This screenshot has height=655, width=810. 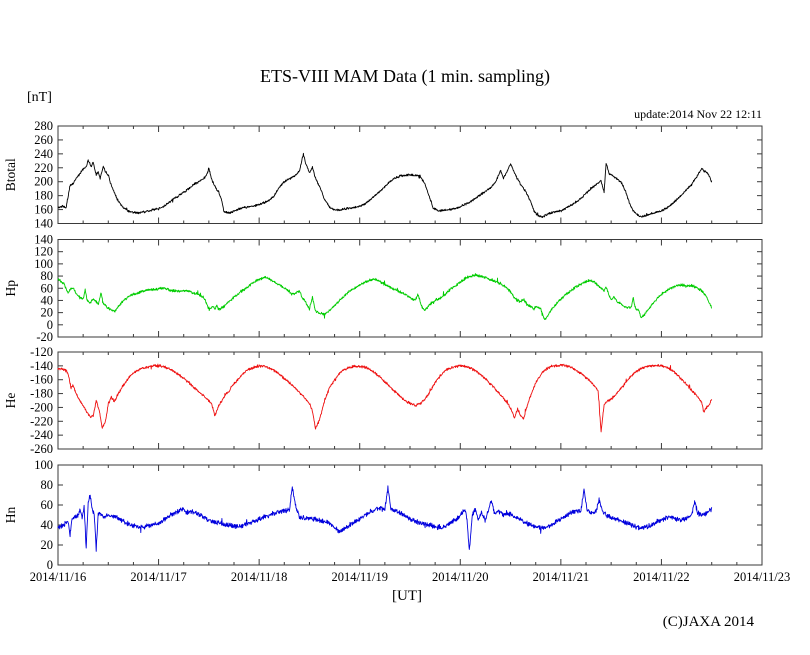 What do you see at coordinates (43, 168) in the screenshot?
I see `y-tick-label: 220` at bounding box center [43, 168].